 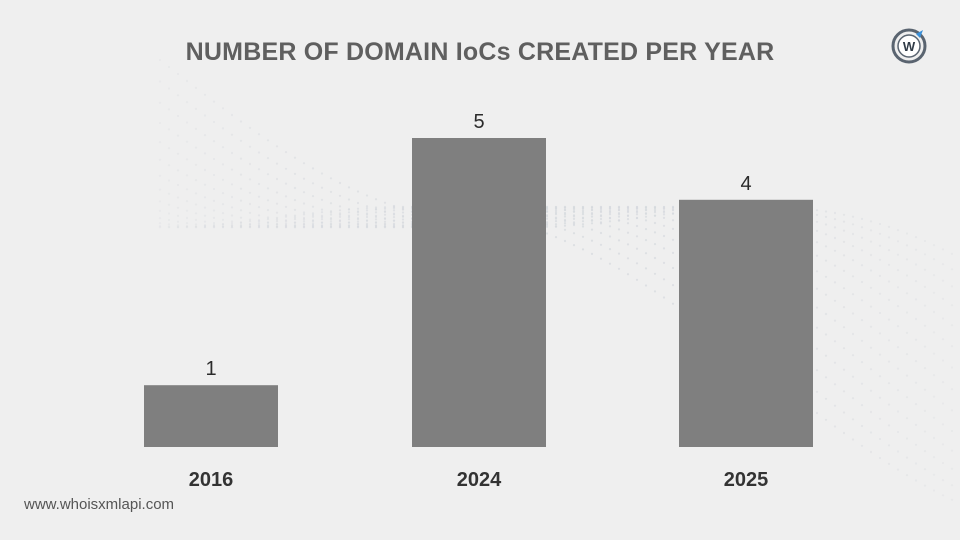 What do you see at coordinates (746, 480) in the screenshot?
I see `category-label-2025: 2025` at bounding box center [746, 480].